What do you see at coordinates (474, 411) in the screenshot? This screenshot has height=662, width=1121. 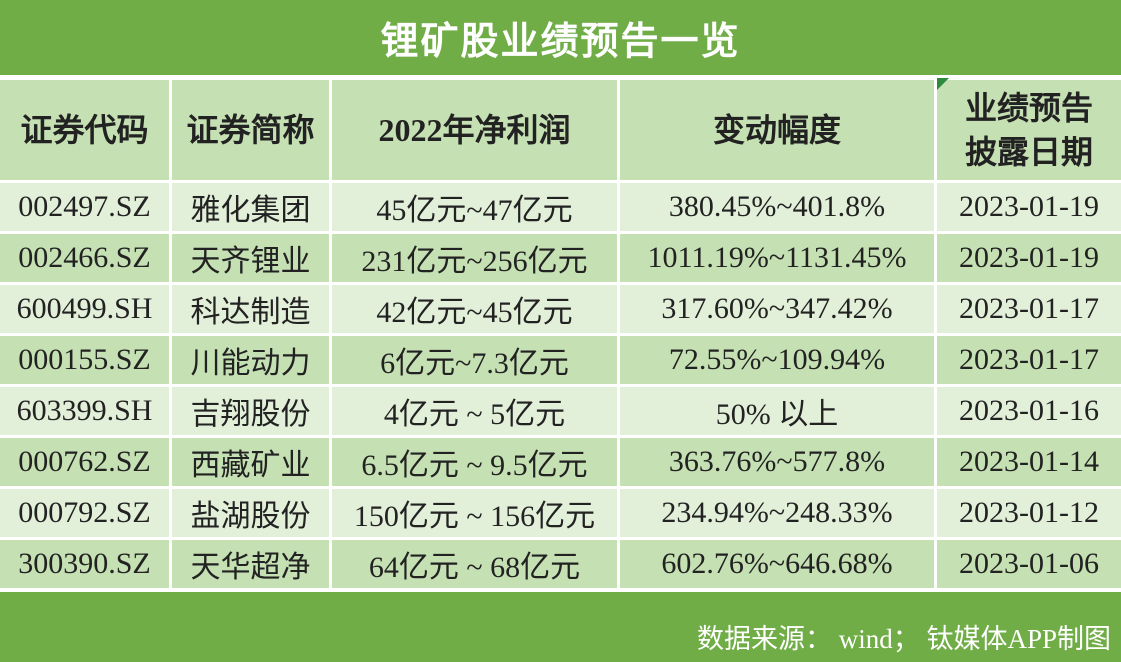 I see `table-cell: 4亿元 ~ 5亿元` at bounding box center [474, 411].